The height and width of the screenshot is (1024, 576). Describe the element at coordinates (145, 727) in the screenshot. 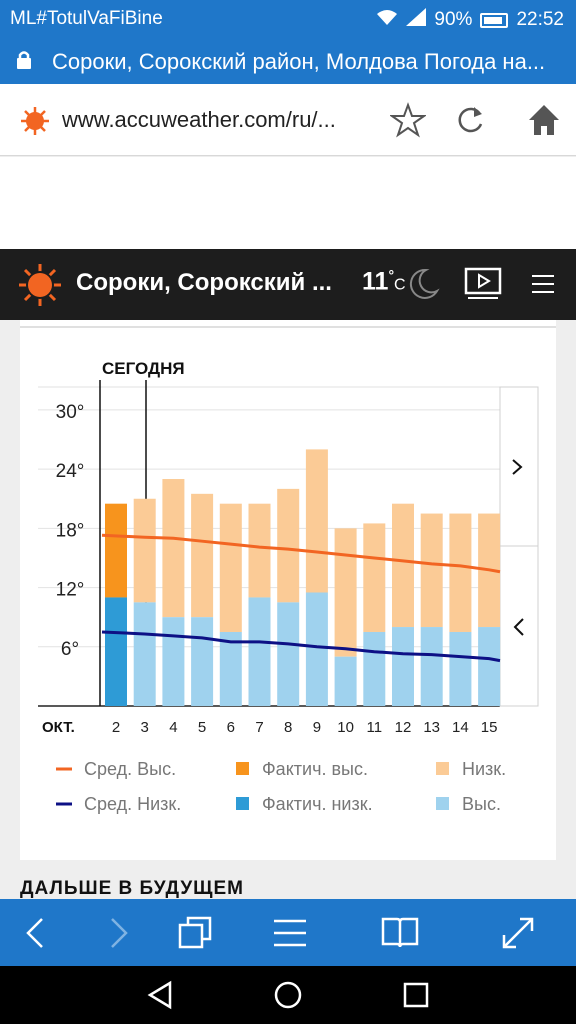

I see `x-tick-label: 3` at that location.